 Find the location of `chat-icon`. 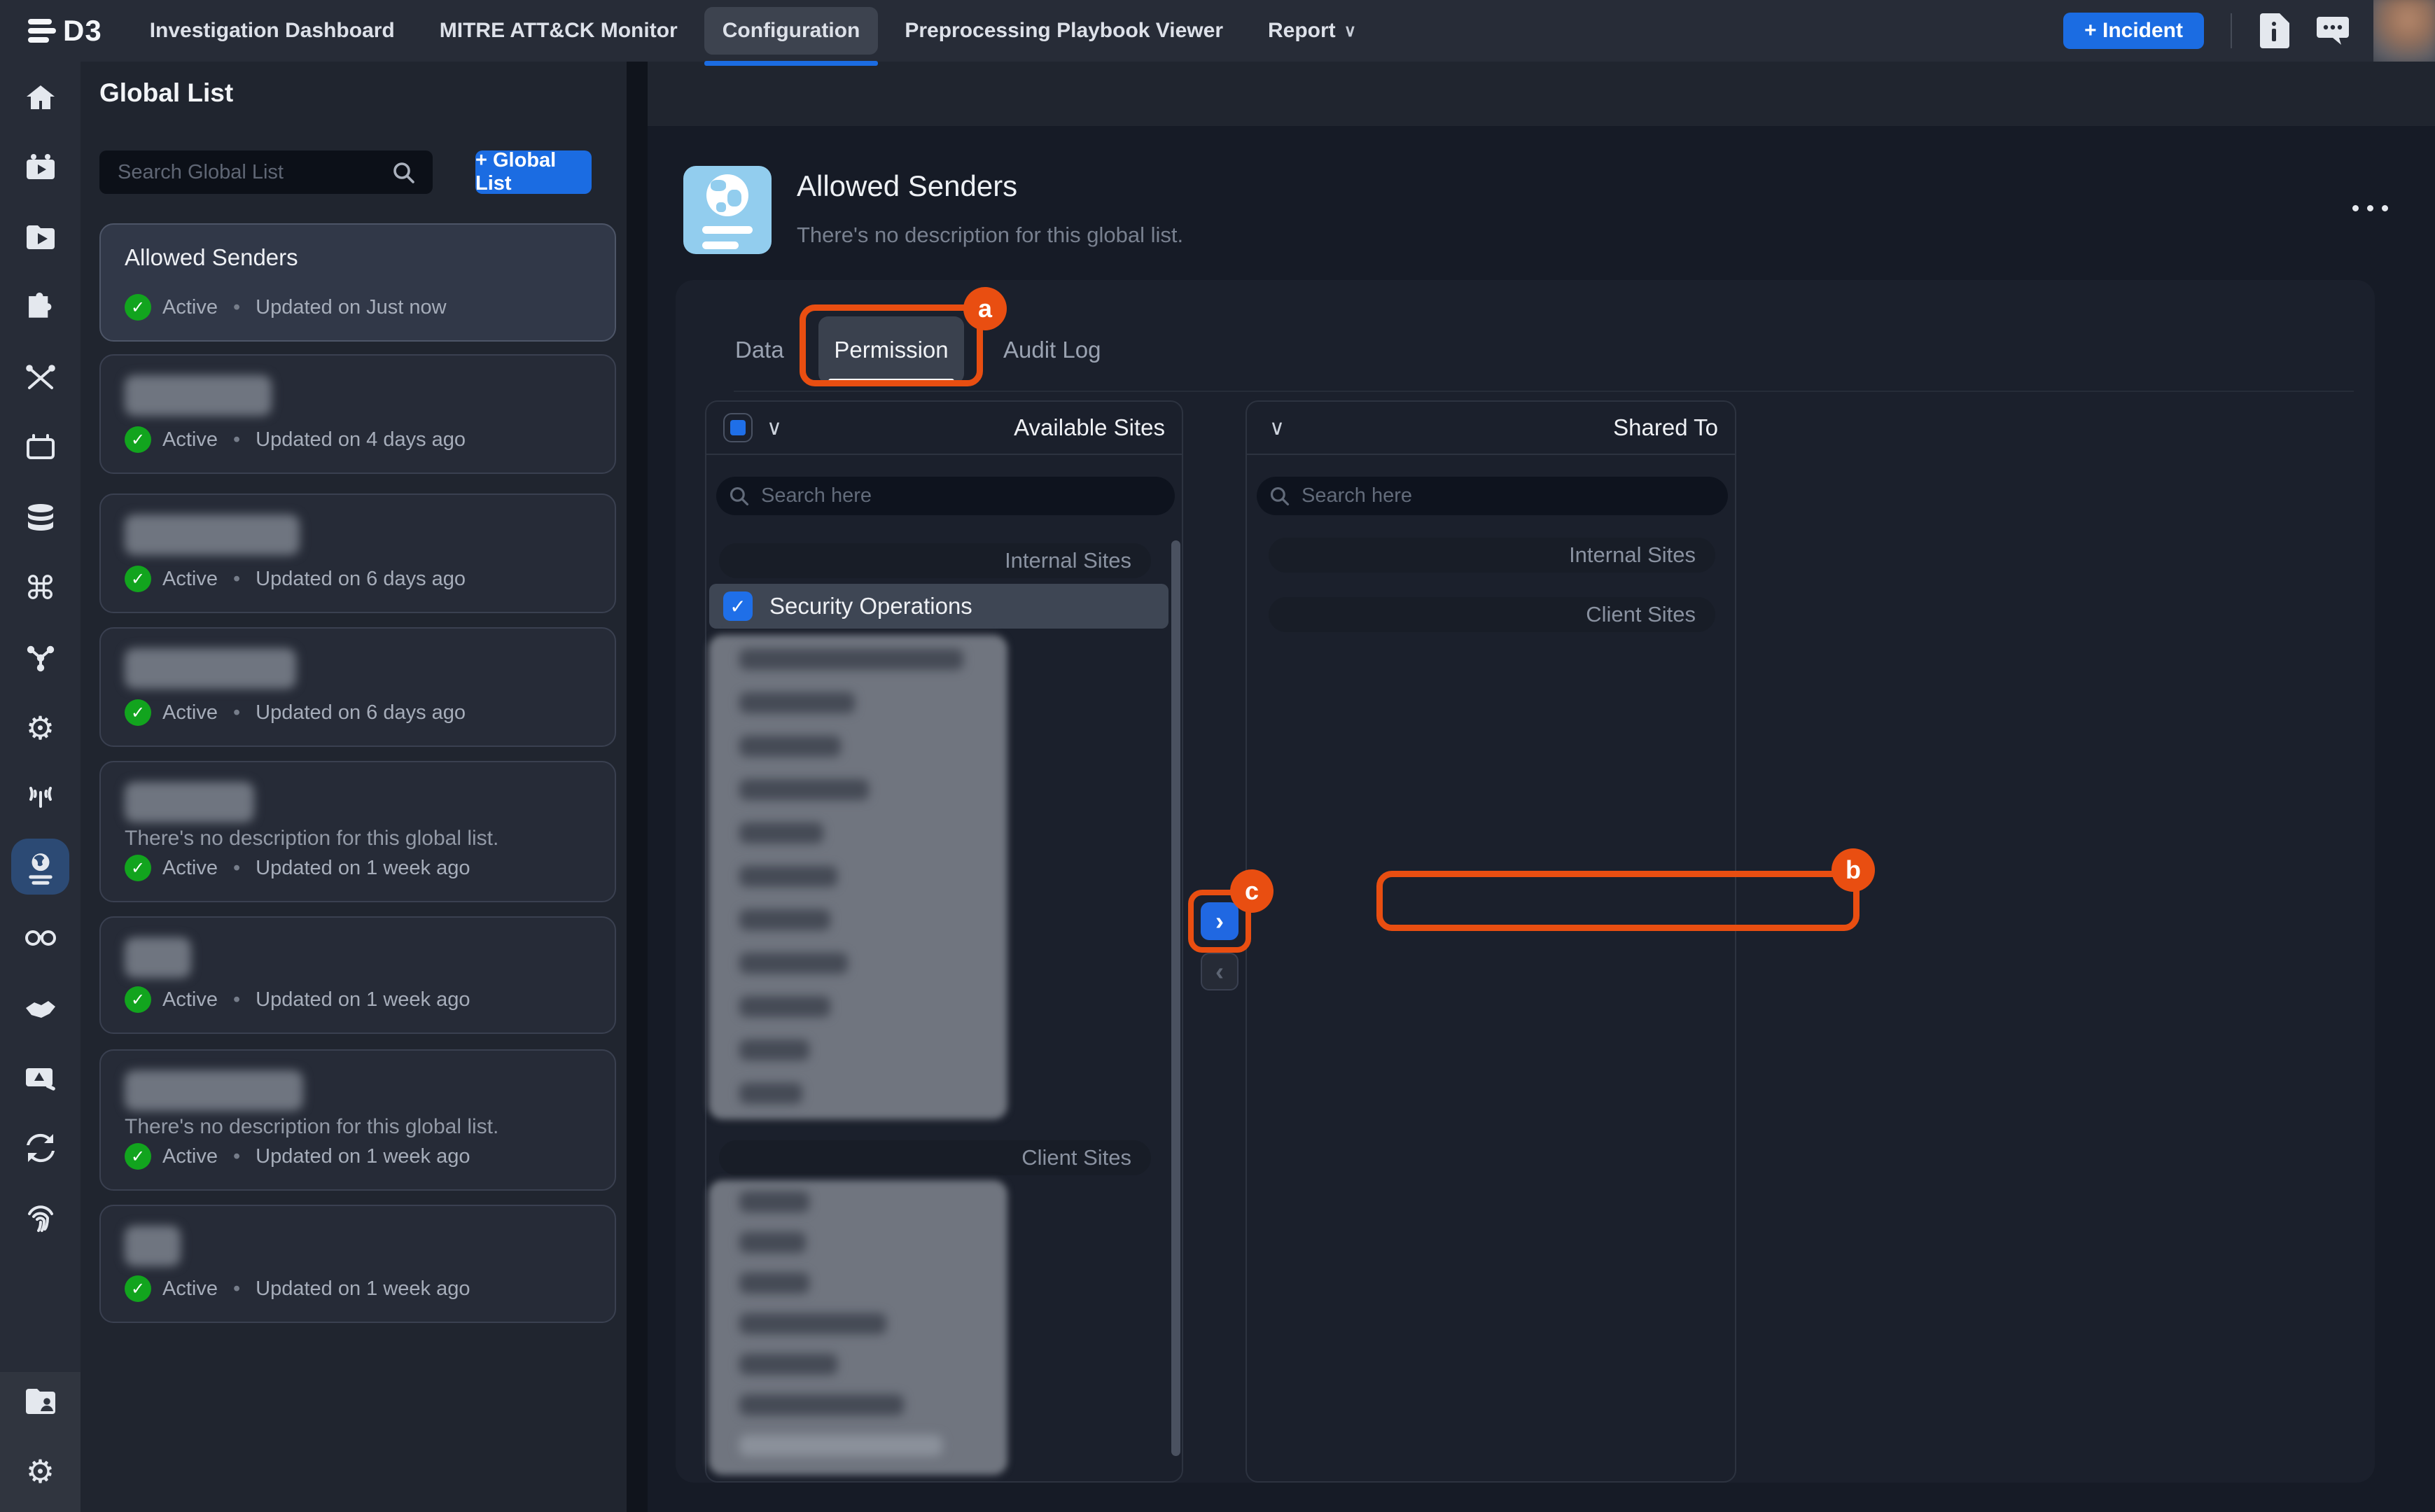

chat-icon is located at coordinates (2333, 31).